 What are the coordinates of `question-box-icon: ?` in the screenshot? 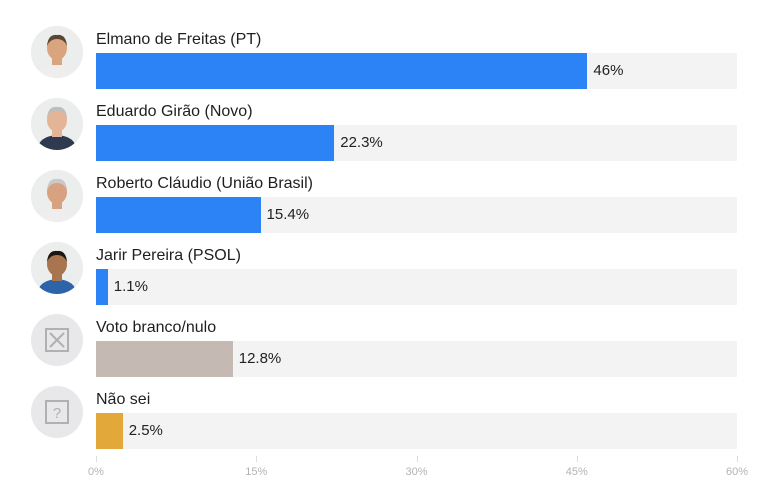 It's located at (57, 412).